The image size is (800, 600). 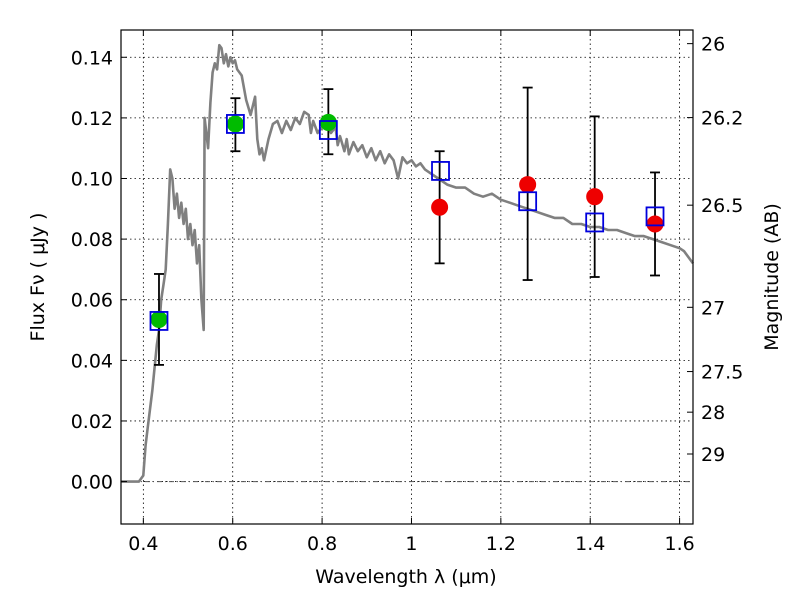 I want to click on x-tick-label: 1.4, so click(x=590, y=544).